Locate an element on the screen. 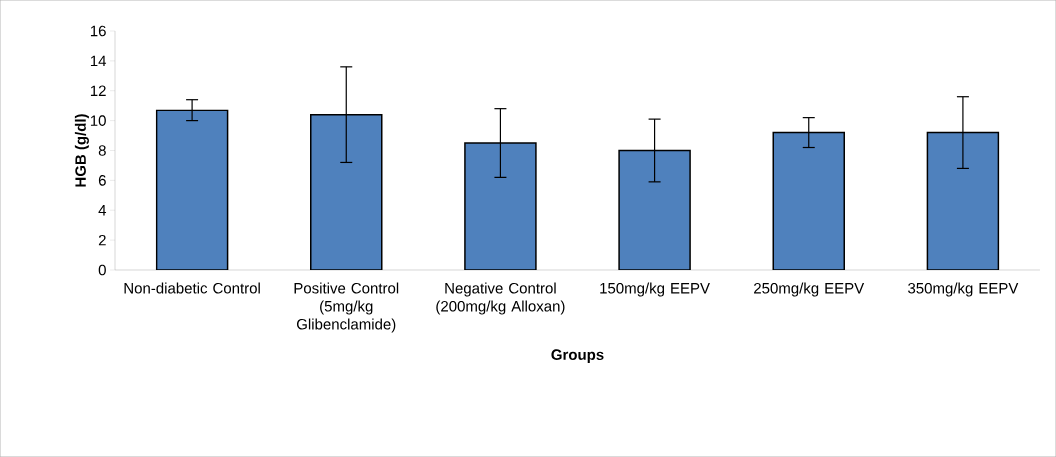 The image size is (1056, 457). y-tick-label: 0 is located at coordinates (102, 270).